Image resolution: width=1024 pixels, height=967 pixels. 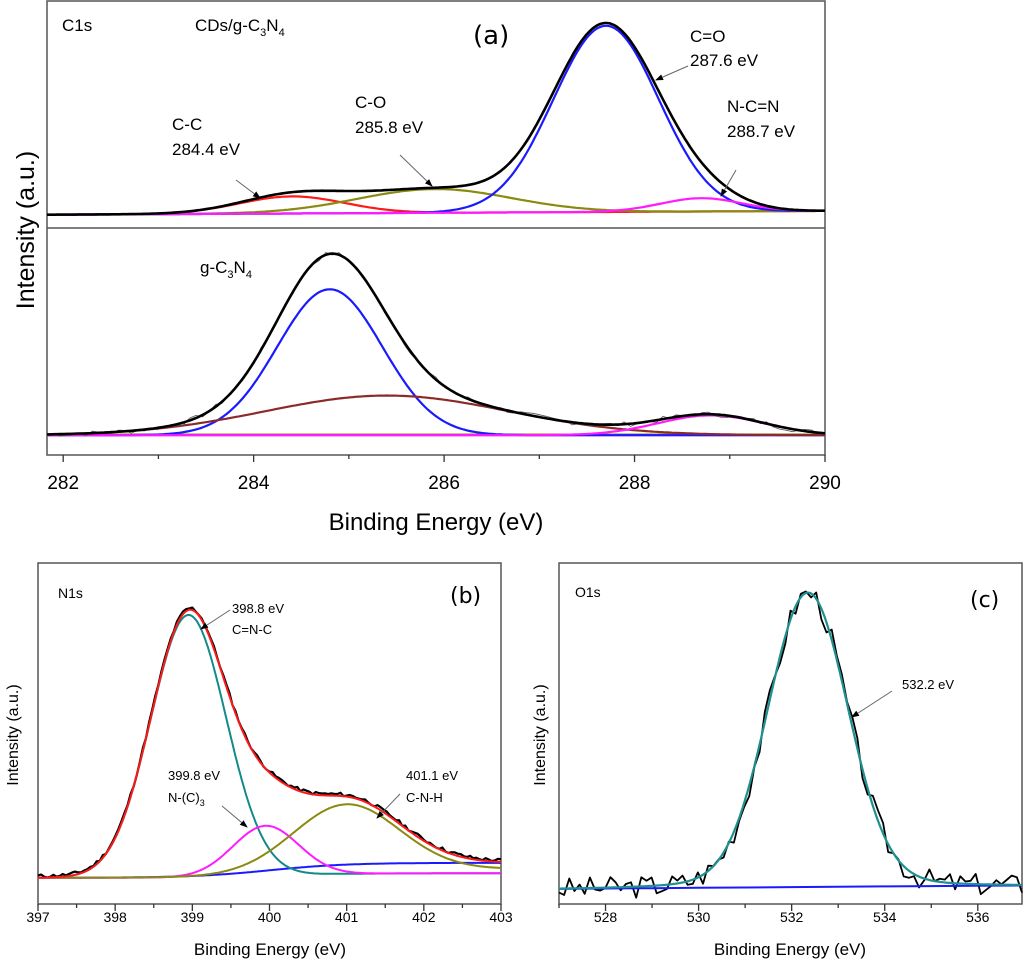 What do you see at coordinates (885, 917) in the screenshot?
I see `x-tick-label: 534` at bounding box center [885, 917].